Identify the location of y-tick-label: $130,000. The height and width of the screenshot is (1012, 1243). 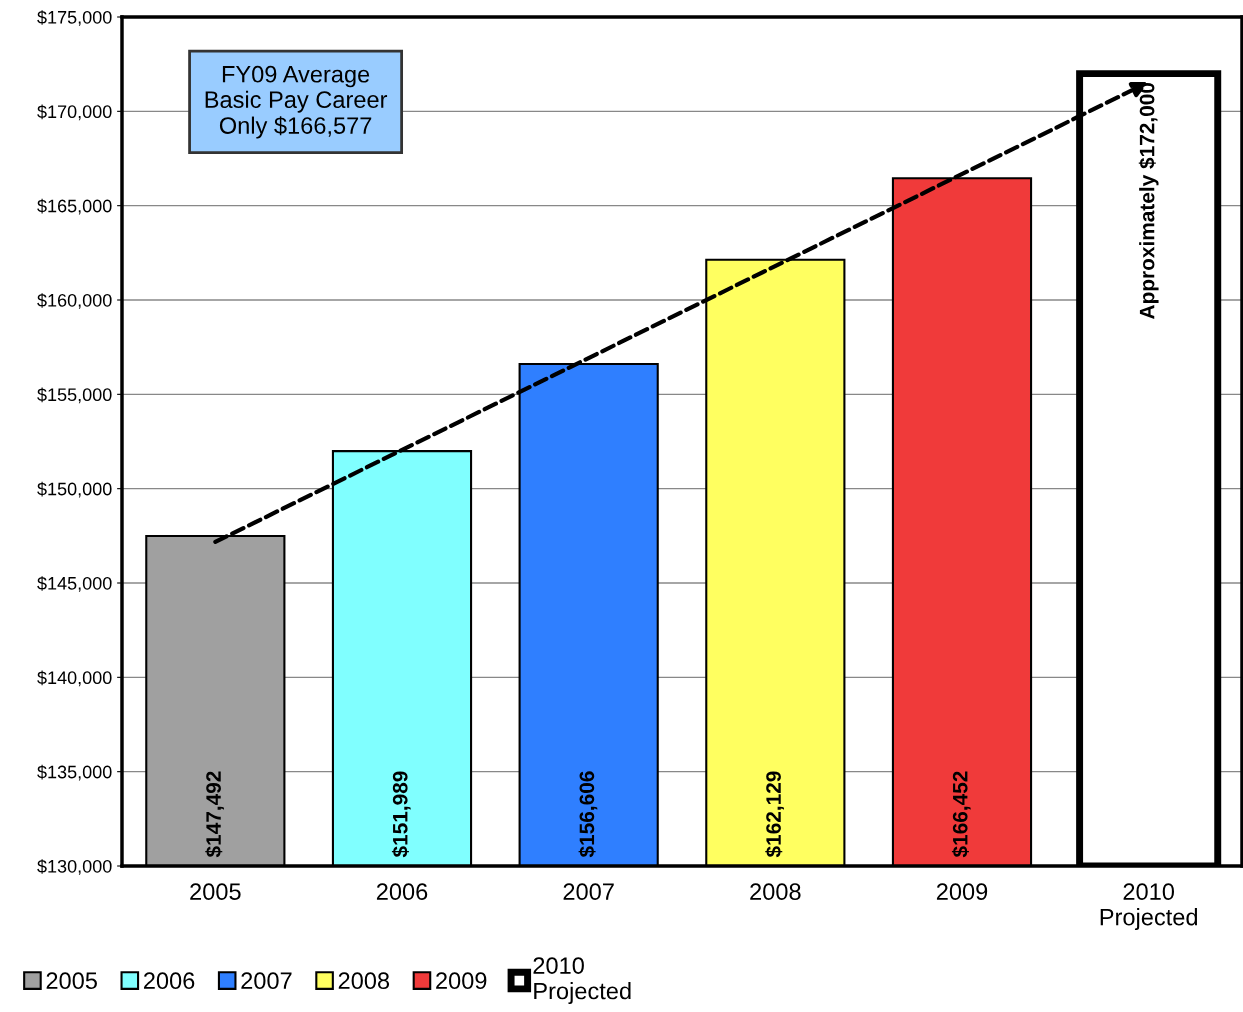
(74, 867).